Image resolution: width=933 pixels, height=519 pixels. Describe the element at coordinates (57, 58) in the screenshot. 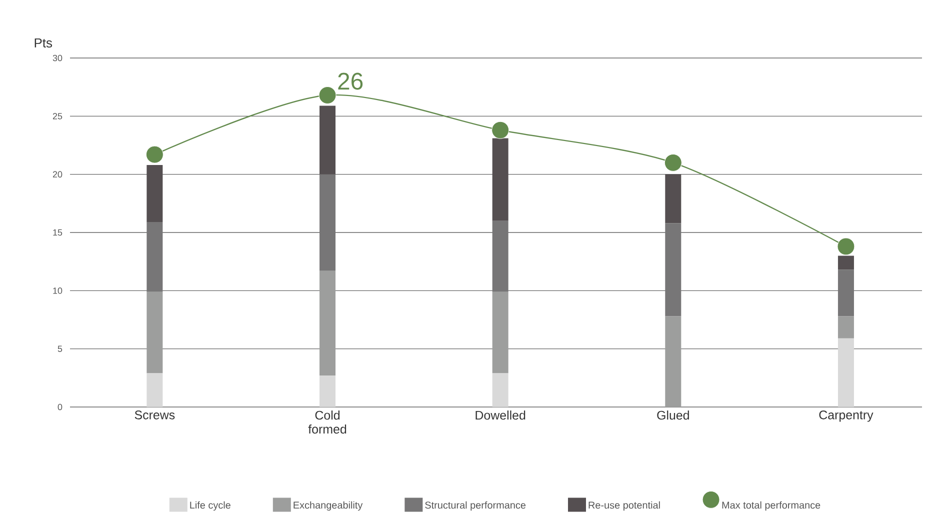

I see `y-tick-label: 30` at that location.